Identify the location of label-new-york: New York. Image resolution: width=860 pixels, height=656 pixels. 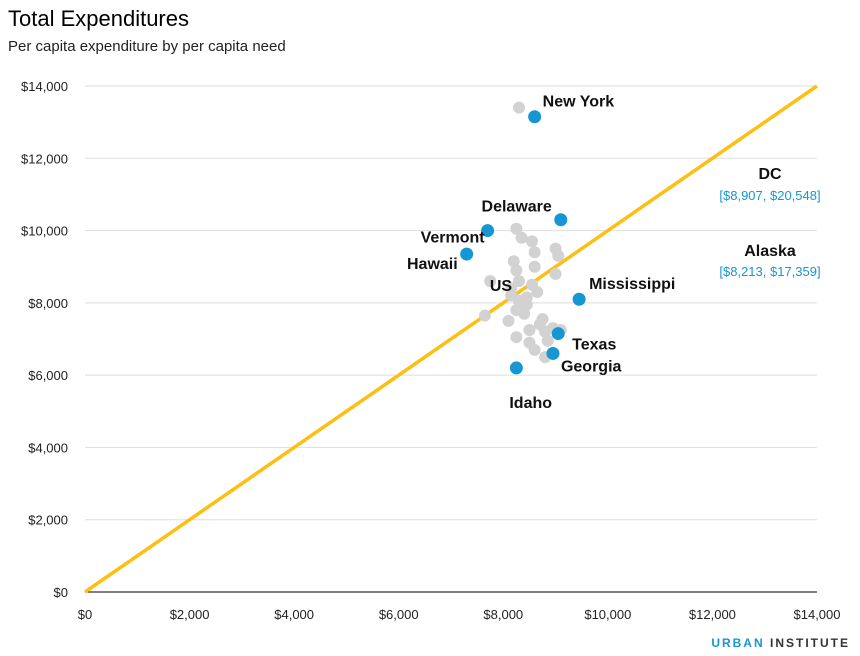
(579, 102).